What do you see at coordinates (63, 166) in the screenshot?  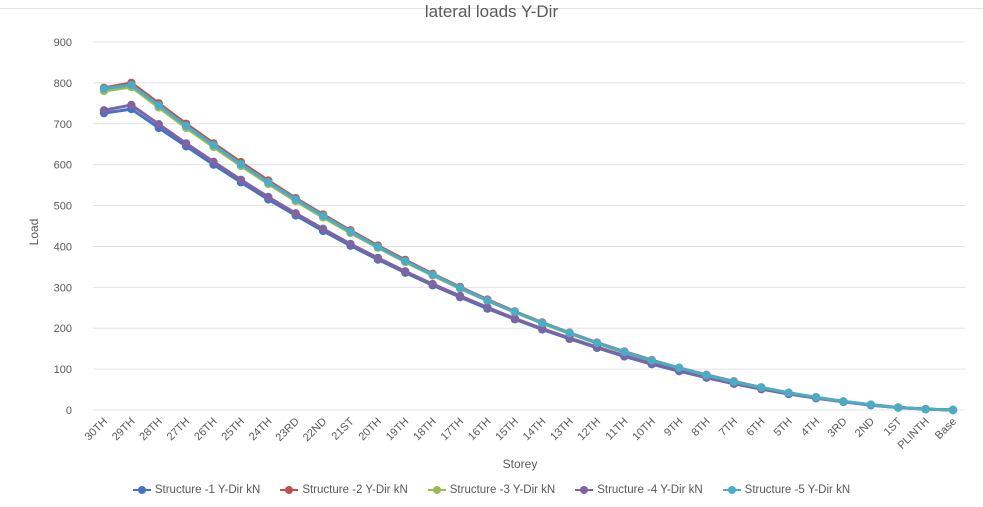 I see `y-tick-label: 600` at bounding box center [63, 166].